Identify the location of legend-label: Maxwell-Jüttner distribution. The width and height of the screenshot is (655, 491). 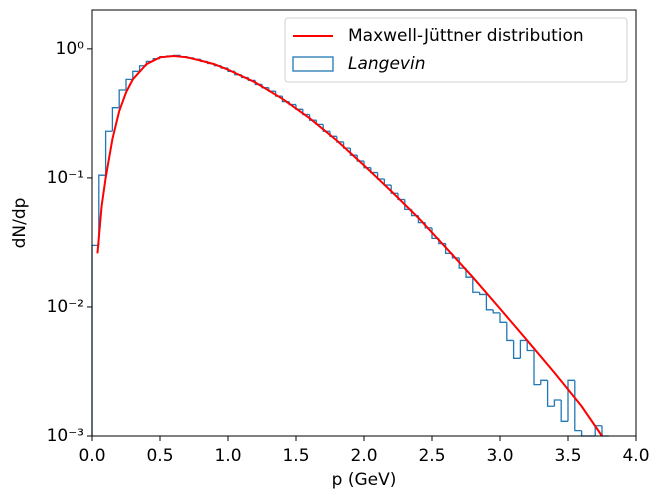
(466, 36).